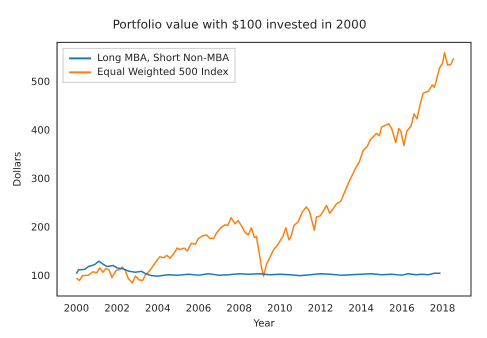 This screenshot has height=338, width=487. What do you see at coordinates (163, 72) in the screenshot?
I see `legend-label: Equal Weighted 500 Index` at bounding box center [163, 72].